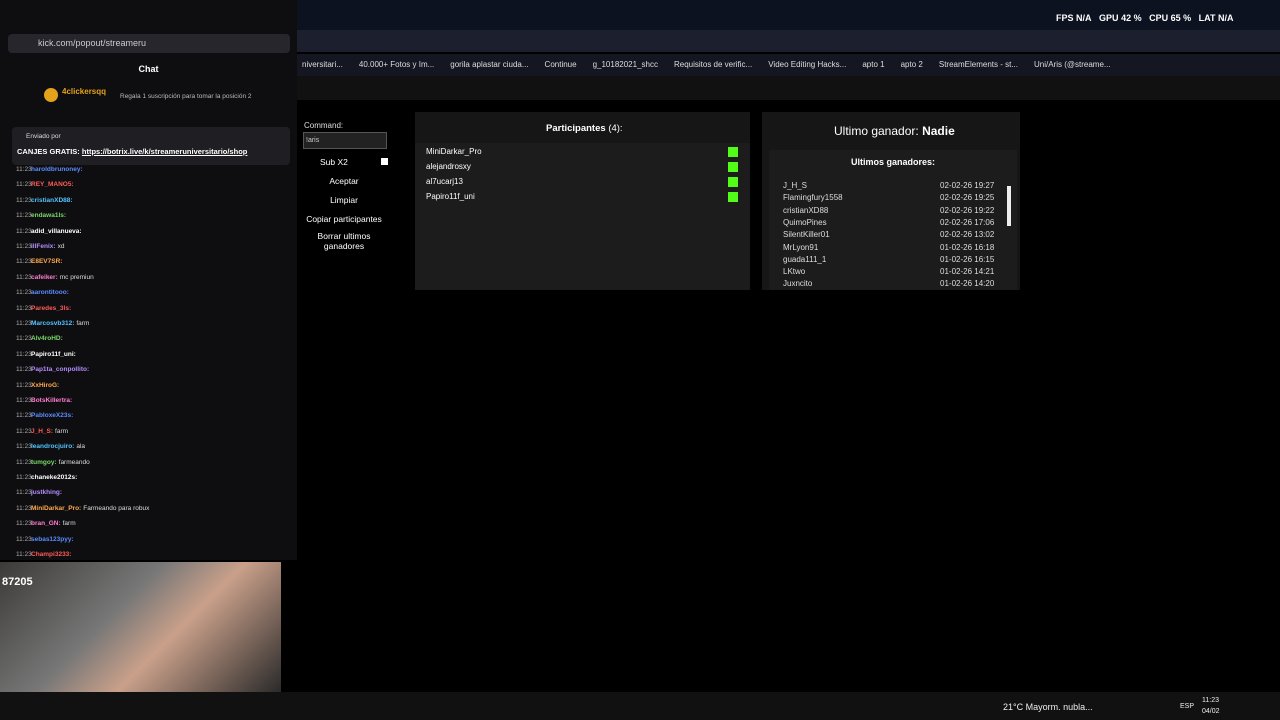 Image resolution: width=1280 pixels, height=720 pixels. I want to click on message-text: xd, so click(61, 246).